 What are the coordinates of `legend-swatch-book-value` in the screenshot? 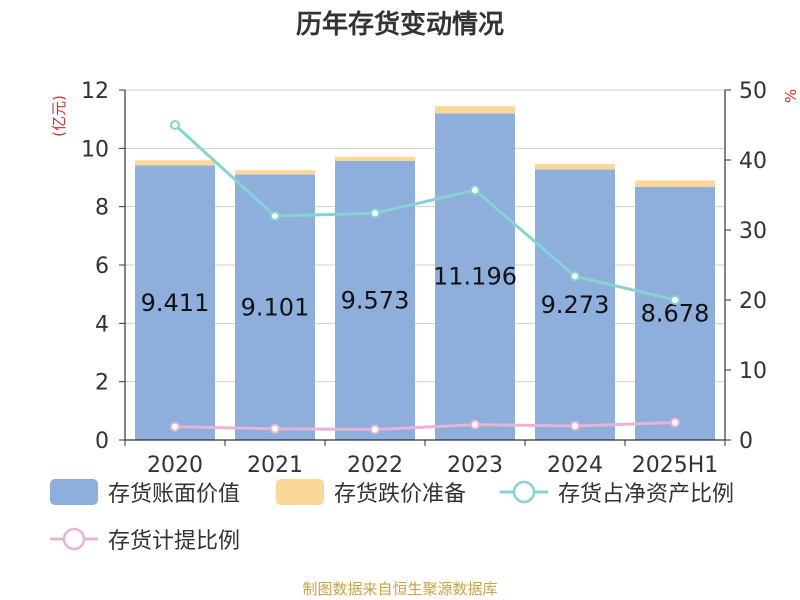 It's located at (74, 492).